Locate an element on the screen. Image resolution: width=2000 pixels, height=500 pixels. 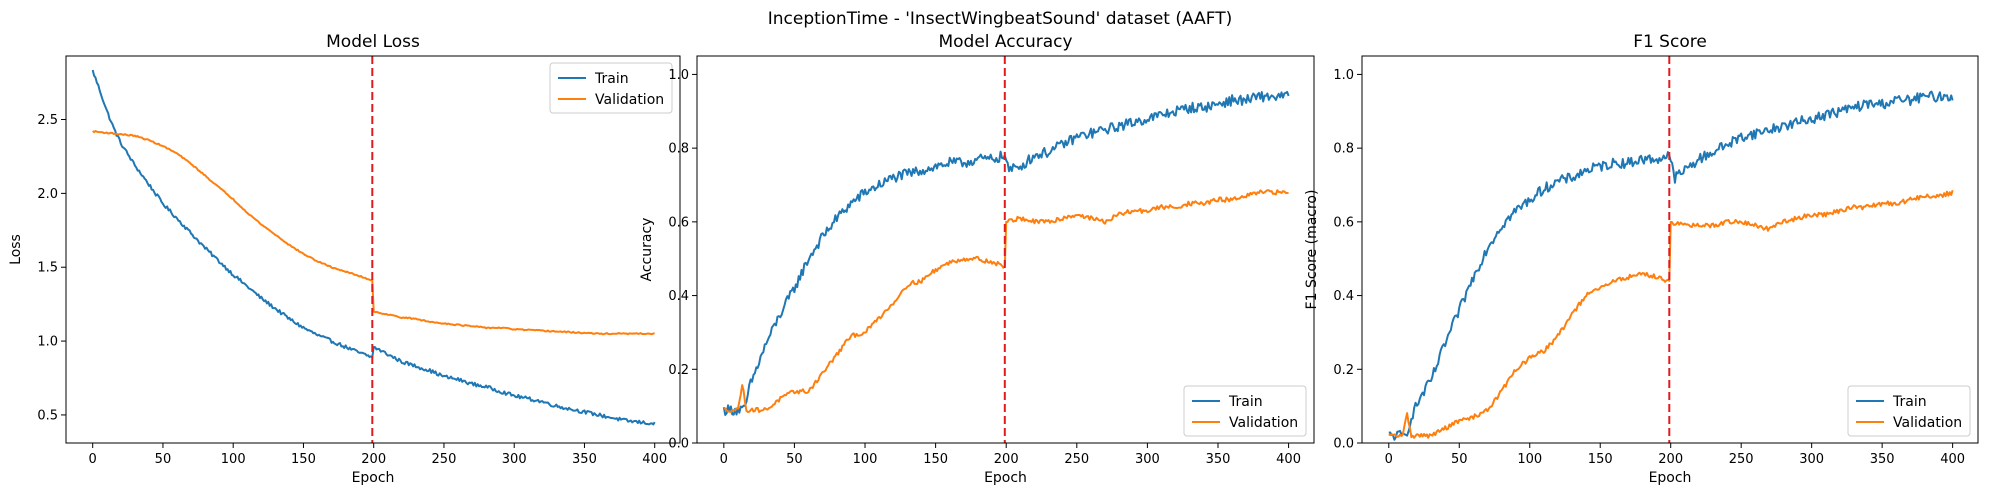
y-tick-label: 2.0 is located at coordinates (47, 194).